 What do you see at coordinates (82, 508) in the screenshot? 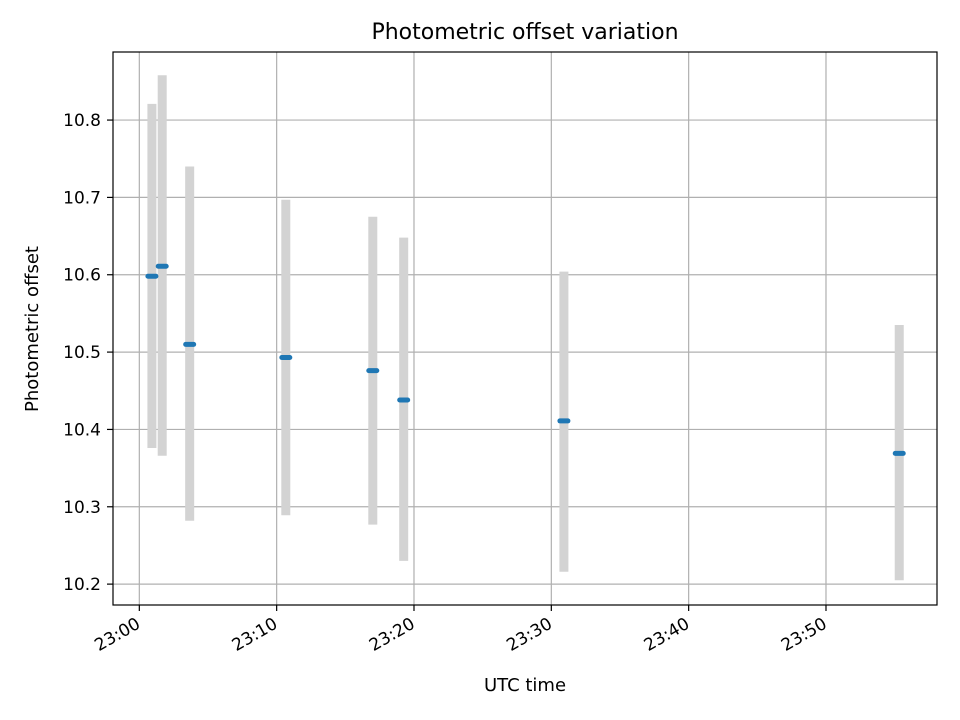
I see `y-tick-label: 10.3` at bounding box center [82, 508].